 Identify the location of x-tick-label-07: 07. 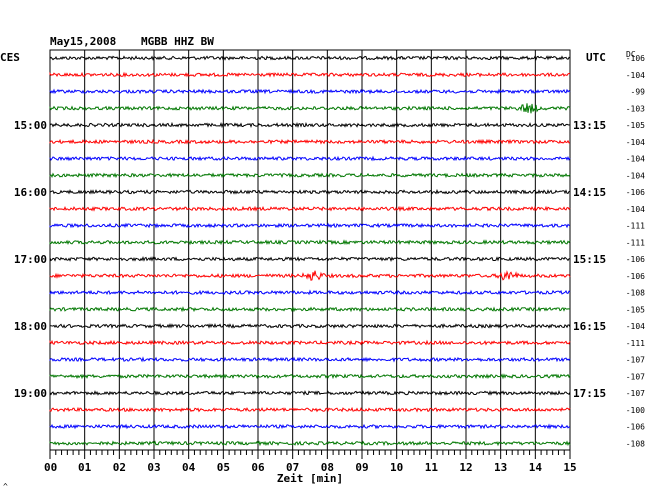
(292, 467).